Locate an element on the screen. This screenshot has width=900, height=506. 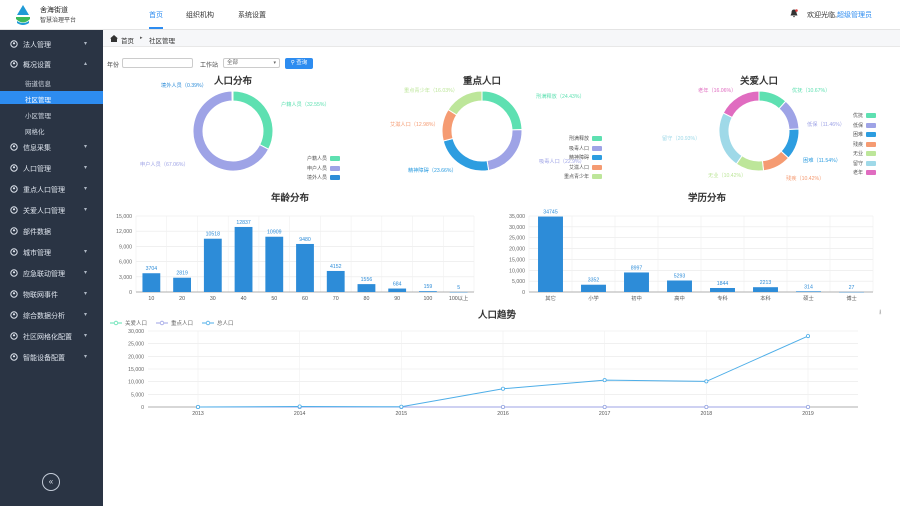
chart-title: 人口趋势 is located at coordinates (497, 315).